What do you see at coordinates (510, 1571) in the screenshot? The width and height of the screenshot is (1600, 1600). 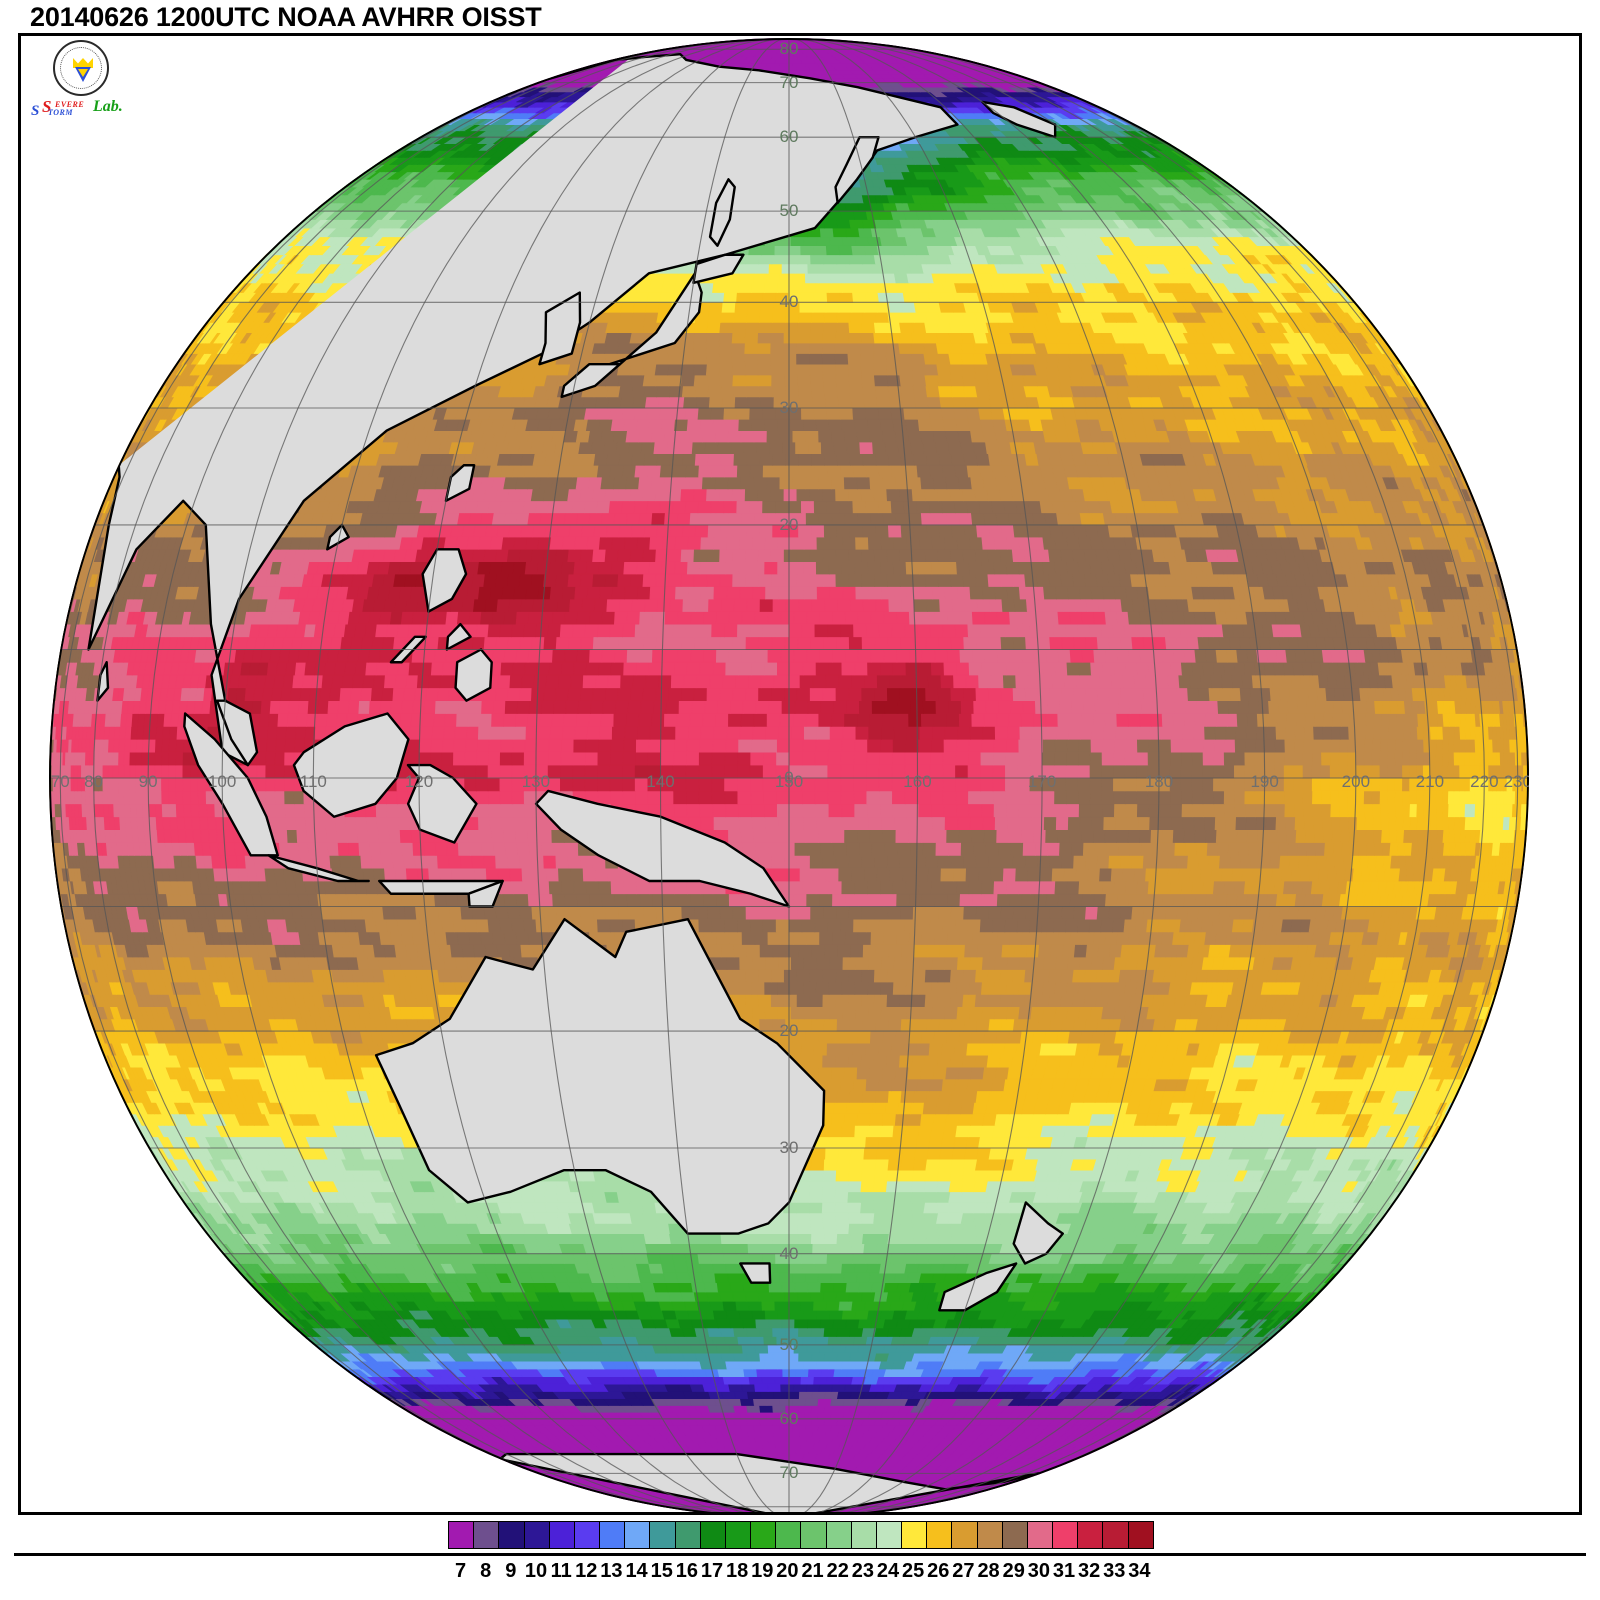 I see `colorbar-tick-label: 9` at bounding box center [510, 1571].